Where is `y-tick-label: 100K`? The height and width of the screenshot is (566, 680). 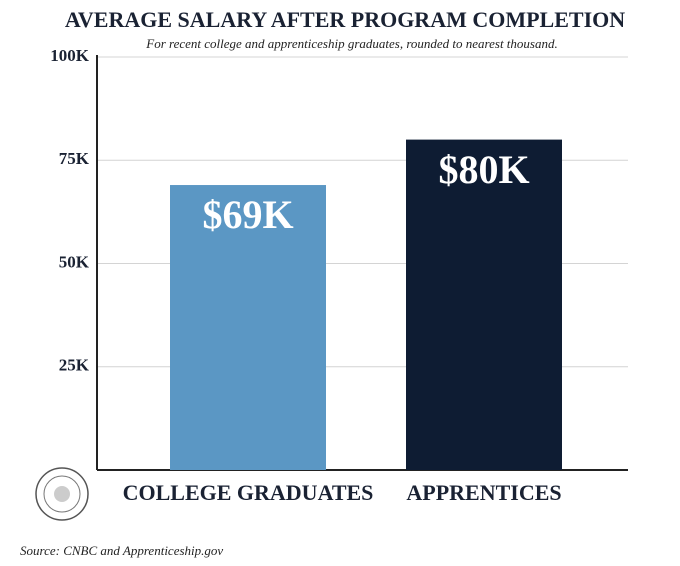 y-tick-label: 100K is located at coordinates (70, 55).